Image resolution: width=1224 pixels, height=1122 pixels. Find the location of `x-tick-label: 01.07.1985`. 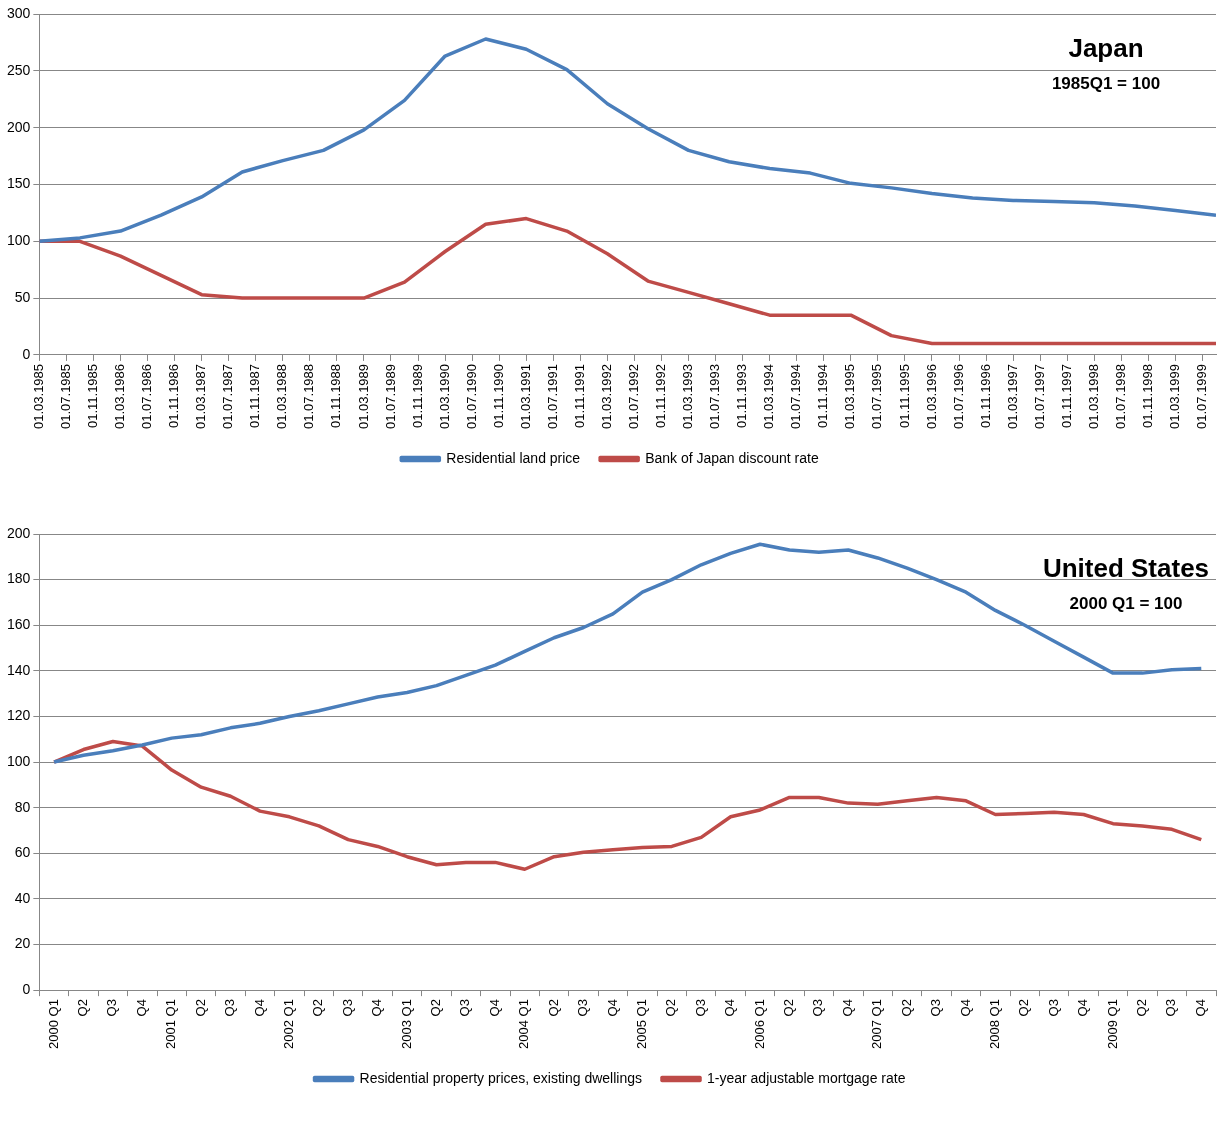

x-tick-label: 01.07.1985 is located at coordinates (65, 396).